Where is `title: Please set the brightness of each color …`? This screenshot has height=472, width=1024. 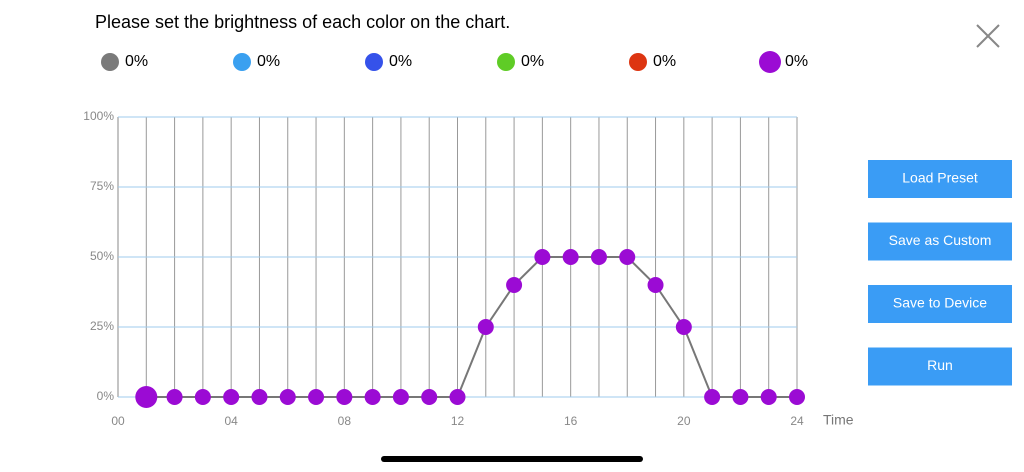 title: Please set the brightness of each color … is located at coordinates (302, 22).